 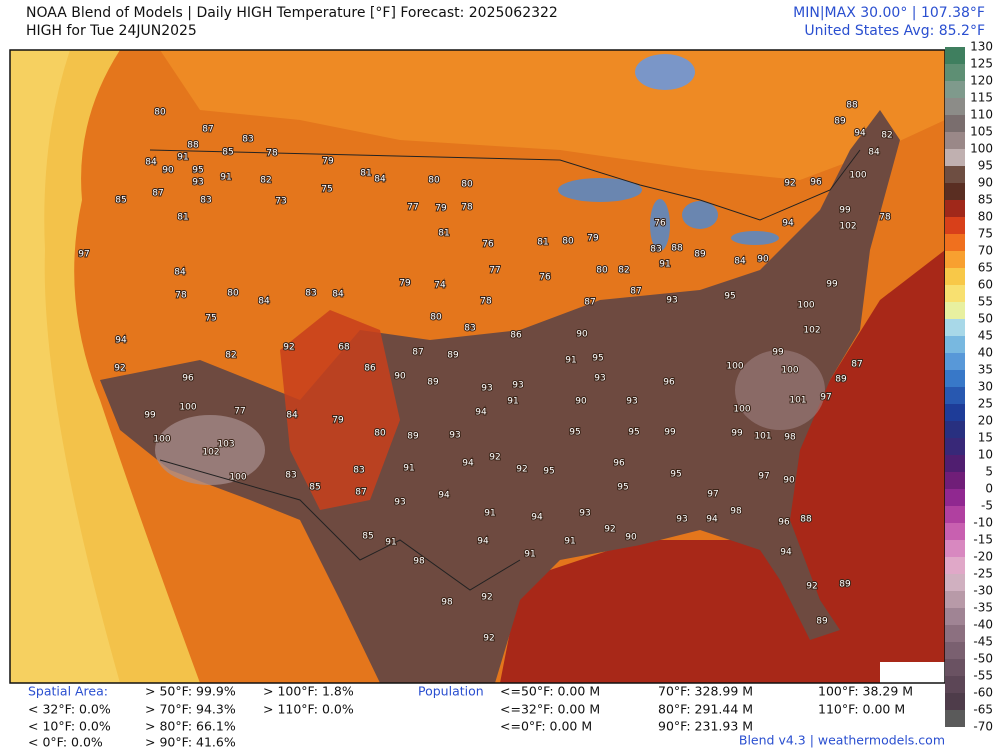 What do you see at coordinates (443, 234) in the screenshot?
I see `station-temperature: 81` at bounding box center [443, 234].